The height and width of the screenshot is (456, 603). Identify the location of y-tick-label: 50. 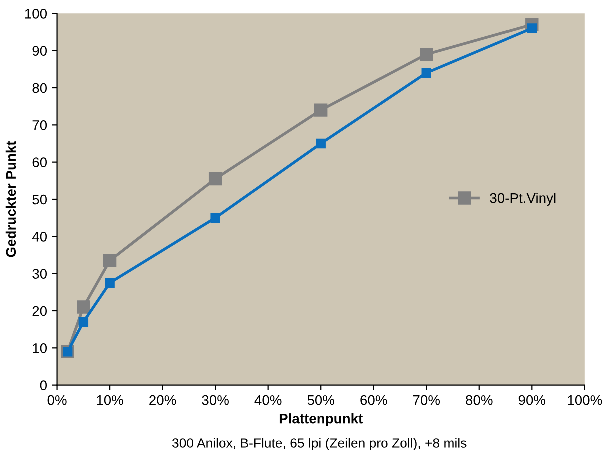
(40, 199).